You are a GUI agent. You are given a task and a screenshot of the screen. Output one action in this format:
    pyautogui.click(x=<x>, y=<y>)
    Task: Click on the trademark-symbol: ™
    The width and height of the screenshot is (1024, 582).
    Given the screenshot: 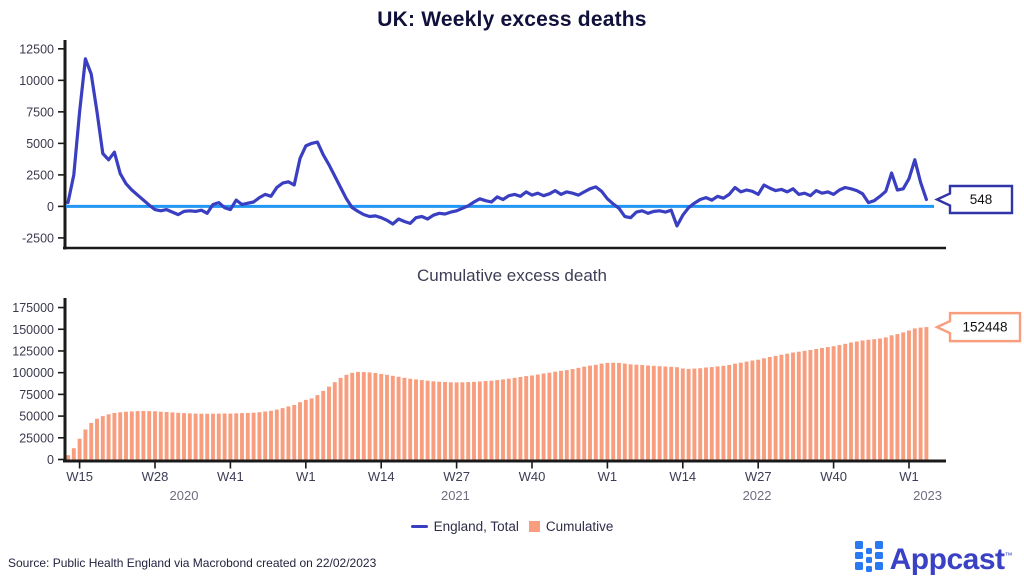 What is the action you would take?
    pyautogui.click(x=1008, y=555)
    